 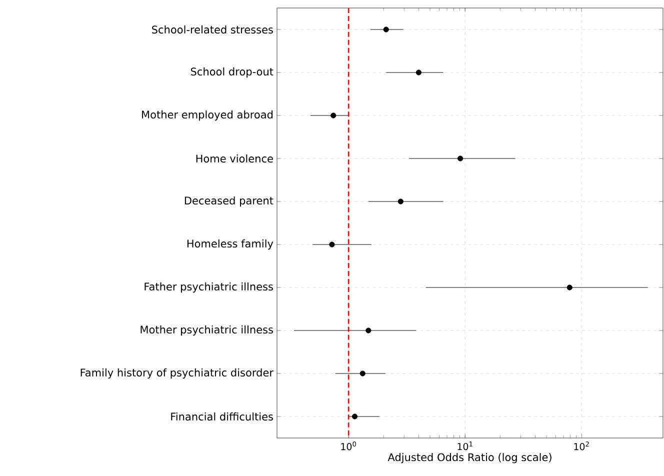 What do you see at coordinates (229, 201) in the screenshot?
I see `y-tick-label: Deceased parent` at bounding box center [229, 201].